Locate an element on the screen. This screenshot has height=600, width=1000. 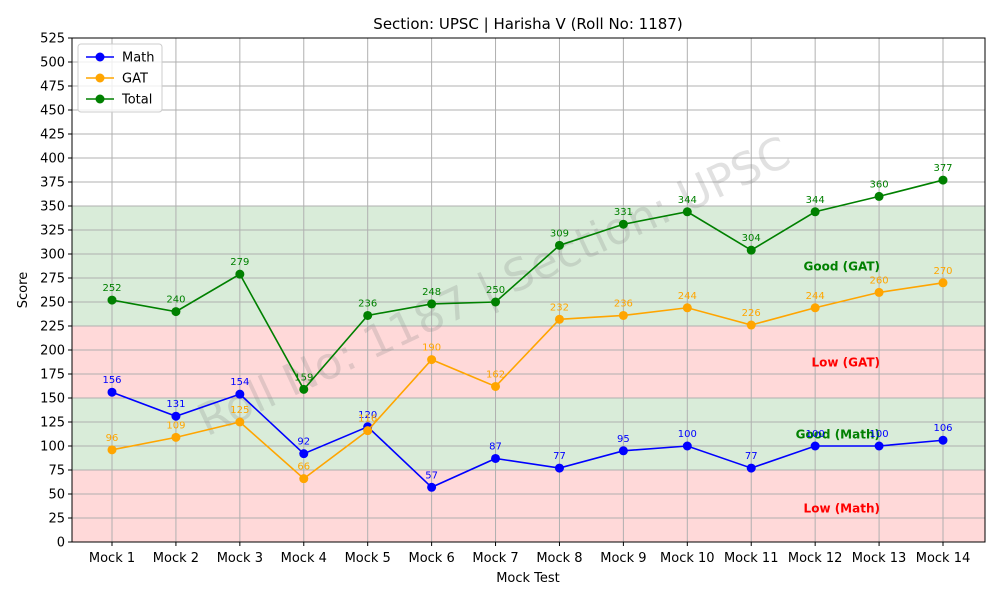
y-tick-label-18: 450 is located at coordinates (52, 111).